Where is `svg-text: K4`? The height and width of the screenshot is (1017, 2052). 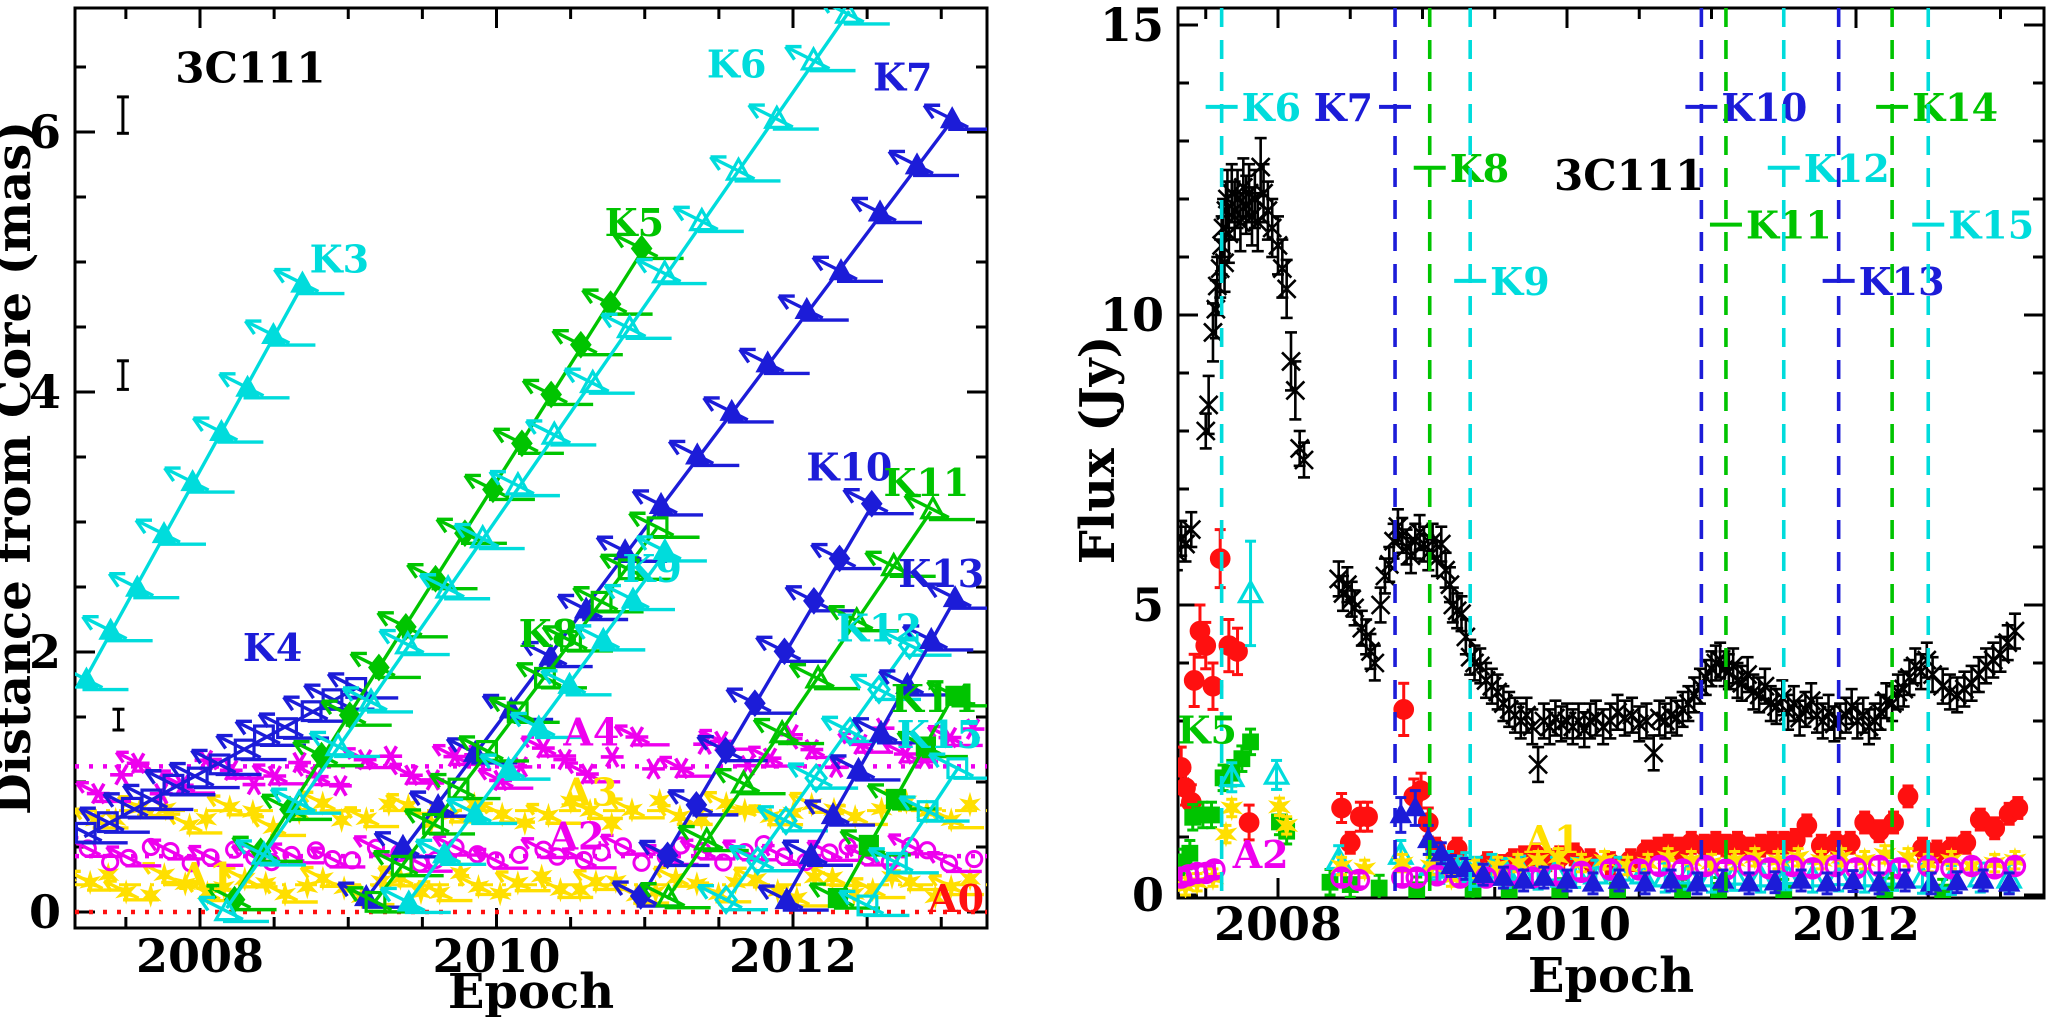
svg-text: K4 is located at coordinates (272, 647).